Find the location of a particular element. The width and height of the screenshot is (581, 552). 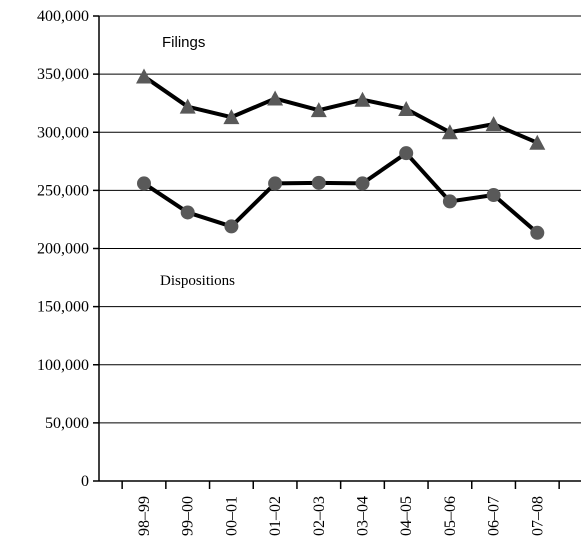

y-tick-label: 50,000 is located at coordinates (67, 423).